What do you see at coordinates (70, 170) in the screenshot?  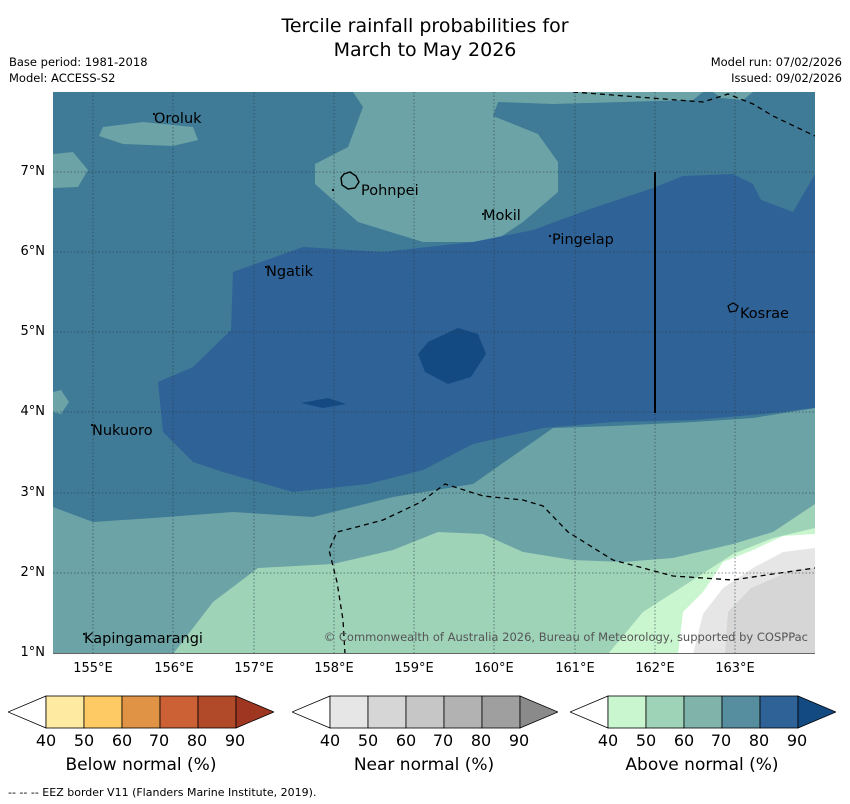 I see `probability-band-60-70-patch-west` at bounding box center [70, 170].